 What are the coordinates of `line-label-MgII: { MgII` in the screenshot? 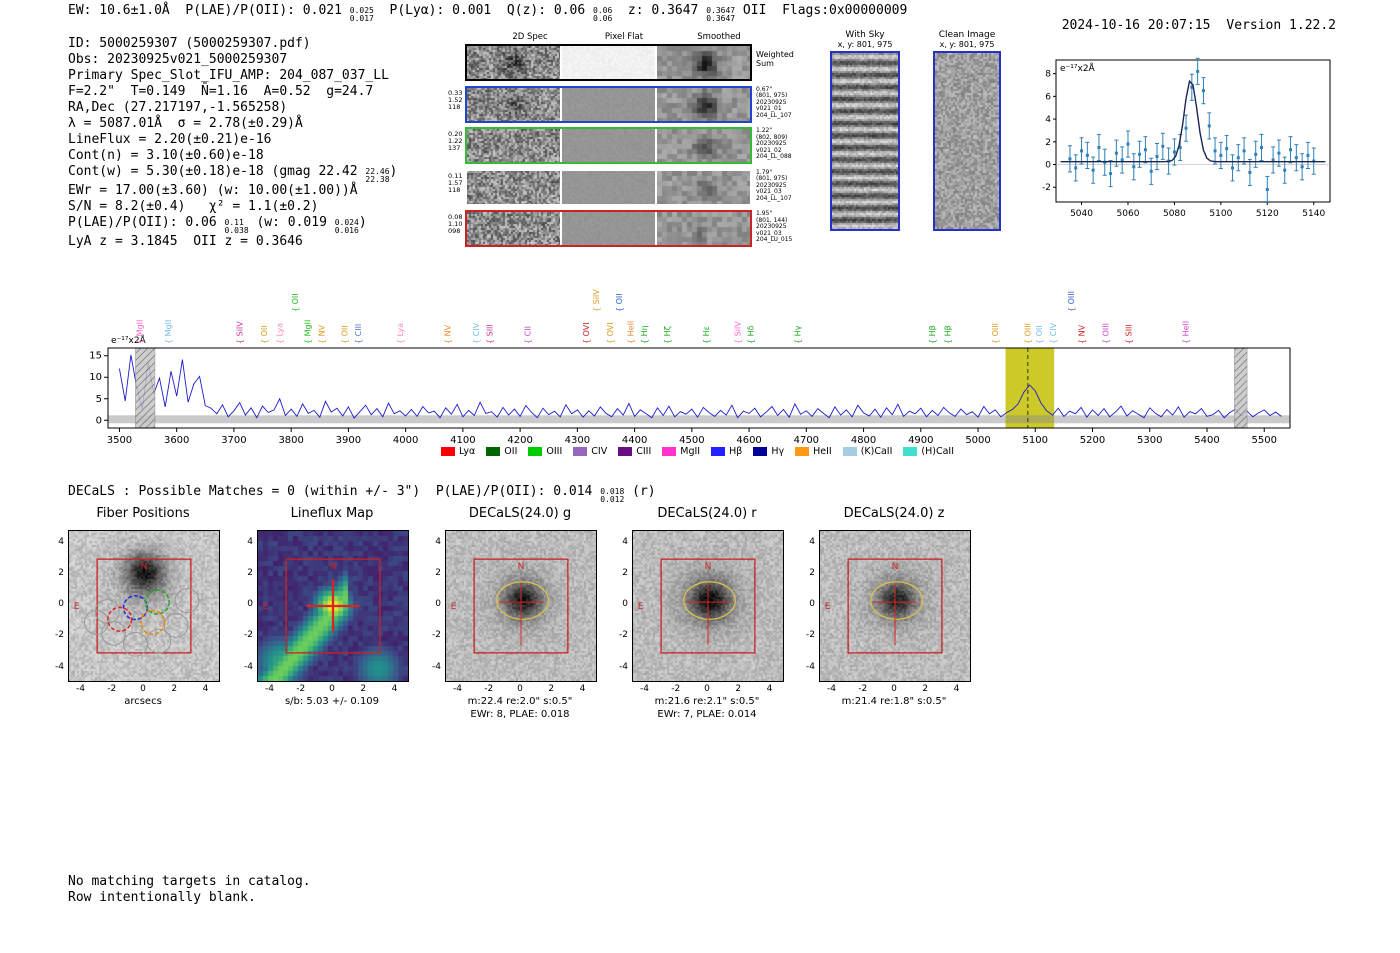 It's located at (139, 332).